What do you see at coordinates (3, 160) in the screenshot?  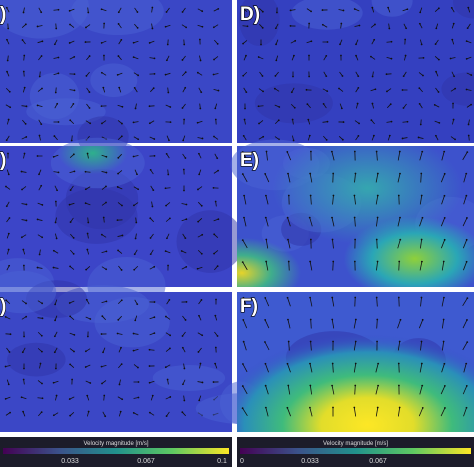 I see `panel-label: )` at bounding box center [3, 160].